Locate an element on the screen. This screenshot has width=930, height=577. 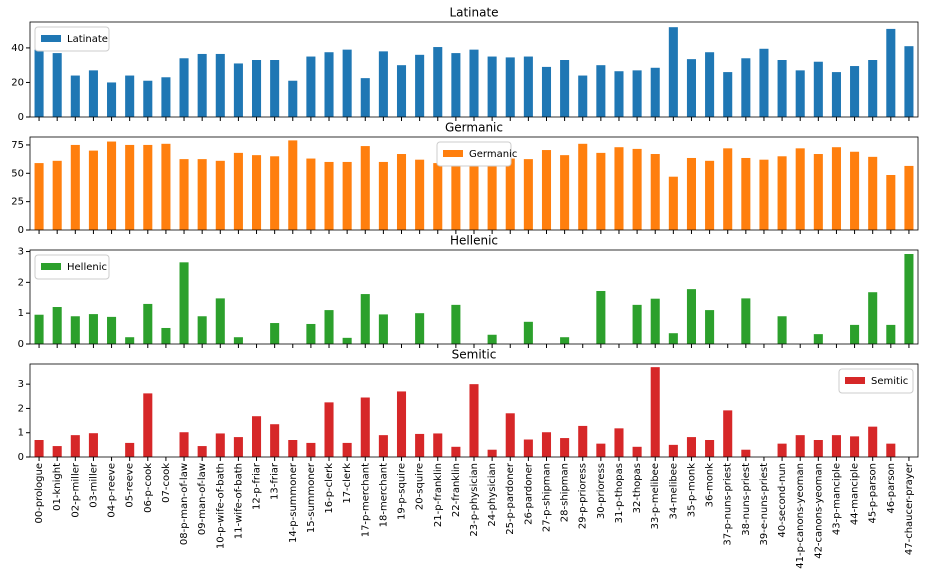
y-tick-label: 3 is located at coordinates (21, 252).